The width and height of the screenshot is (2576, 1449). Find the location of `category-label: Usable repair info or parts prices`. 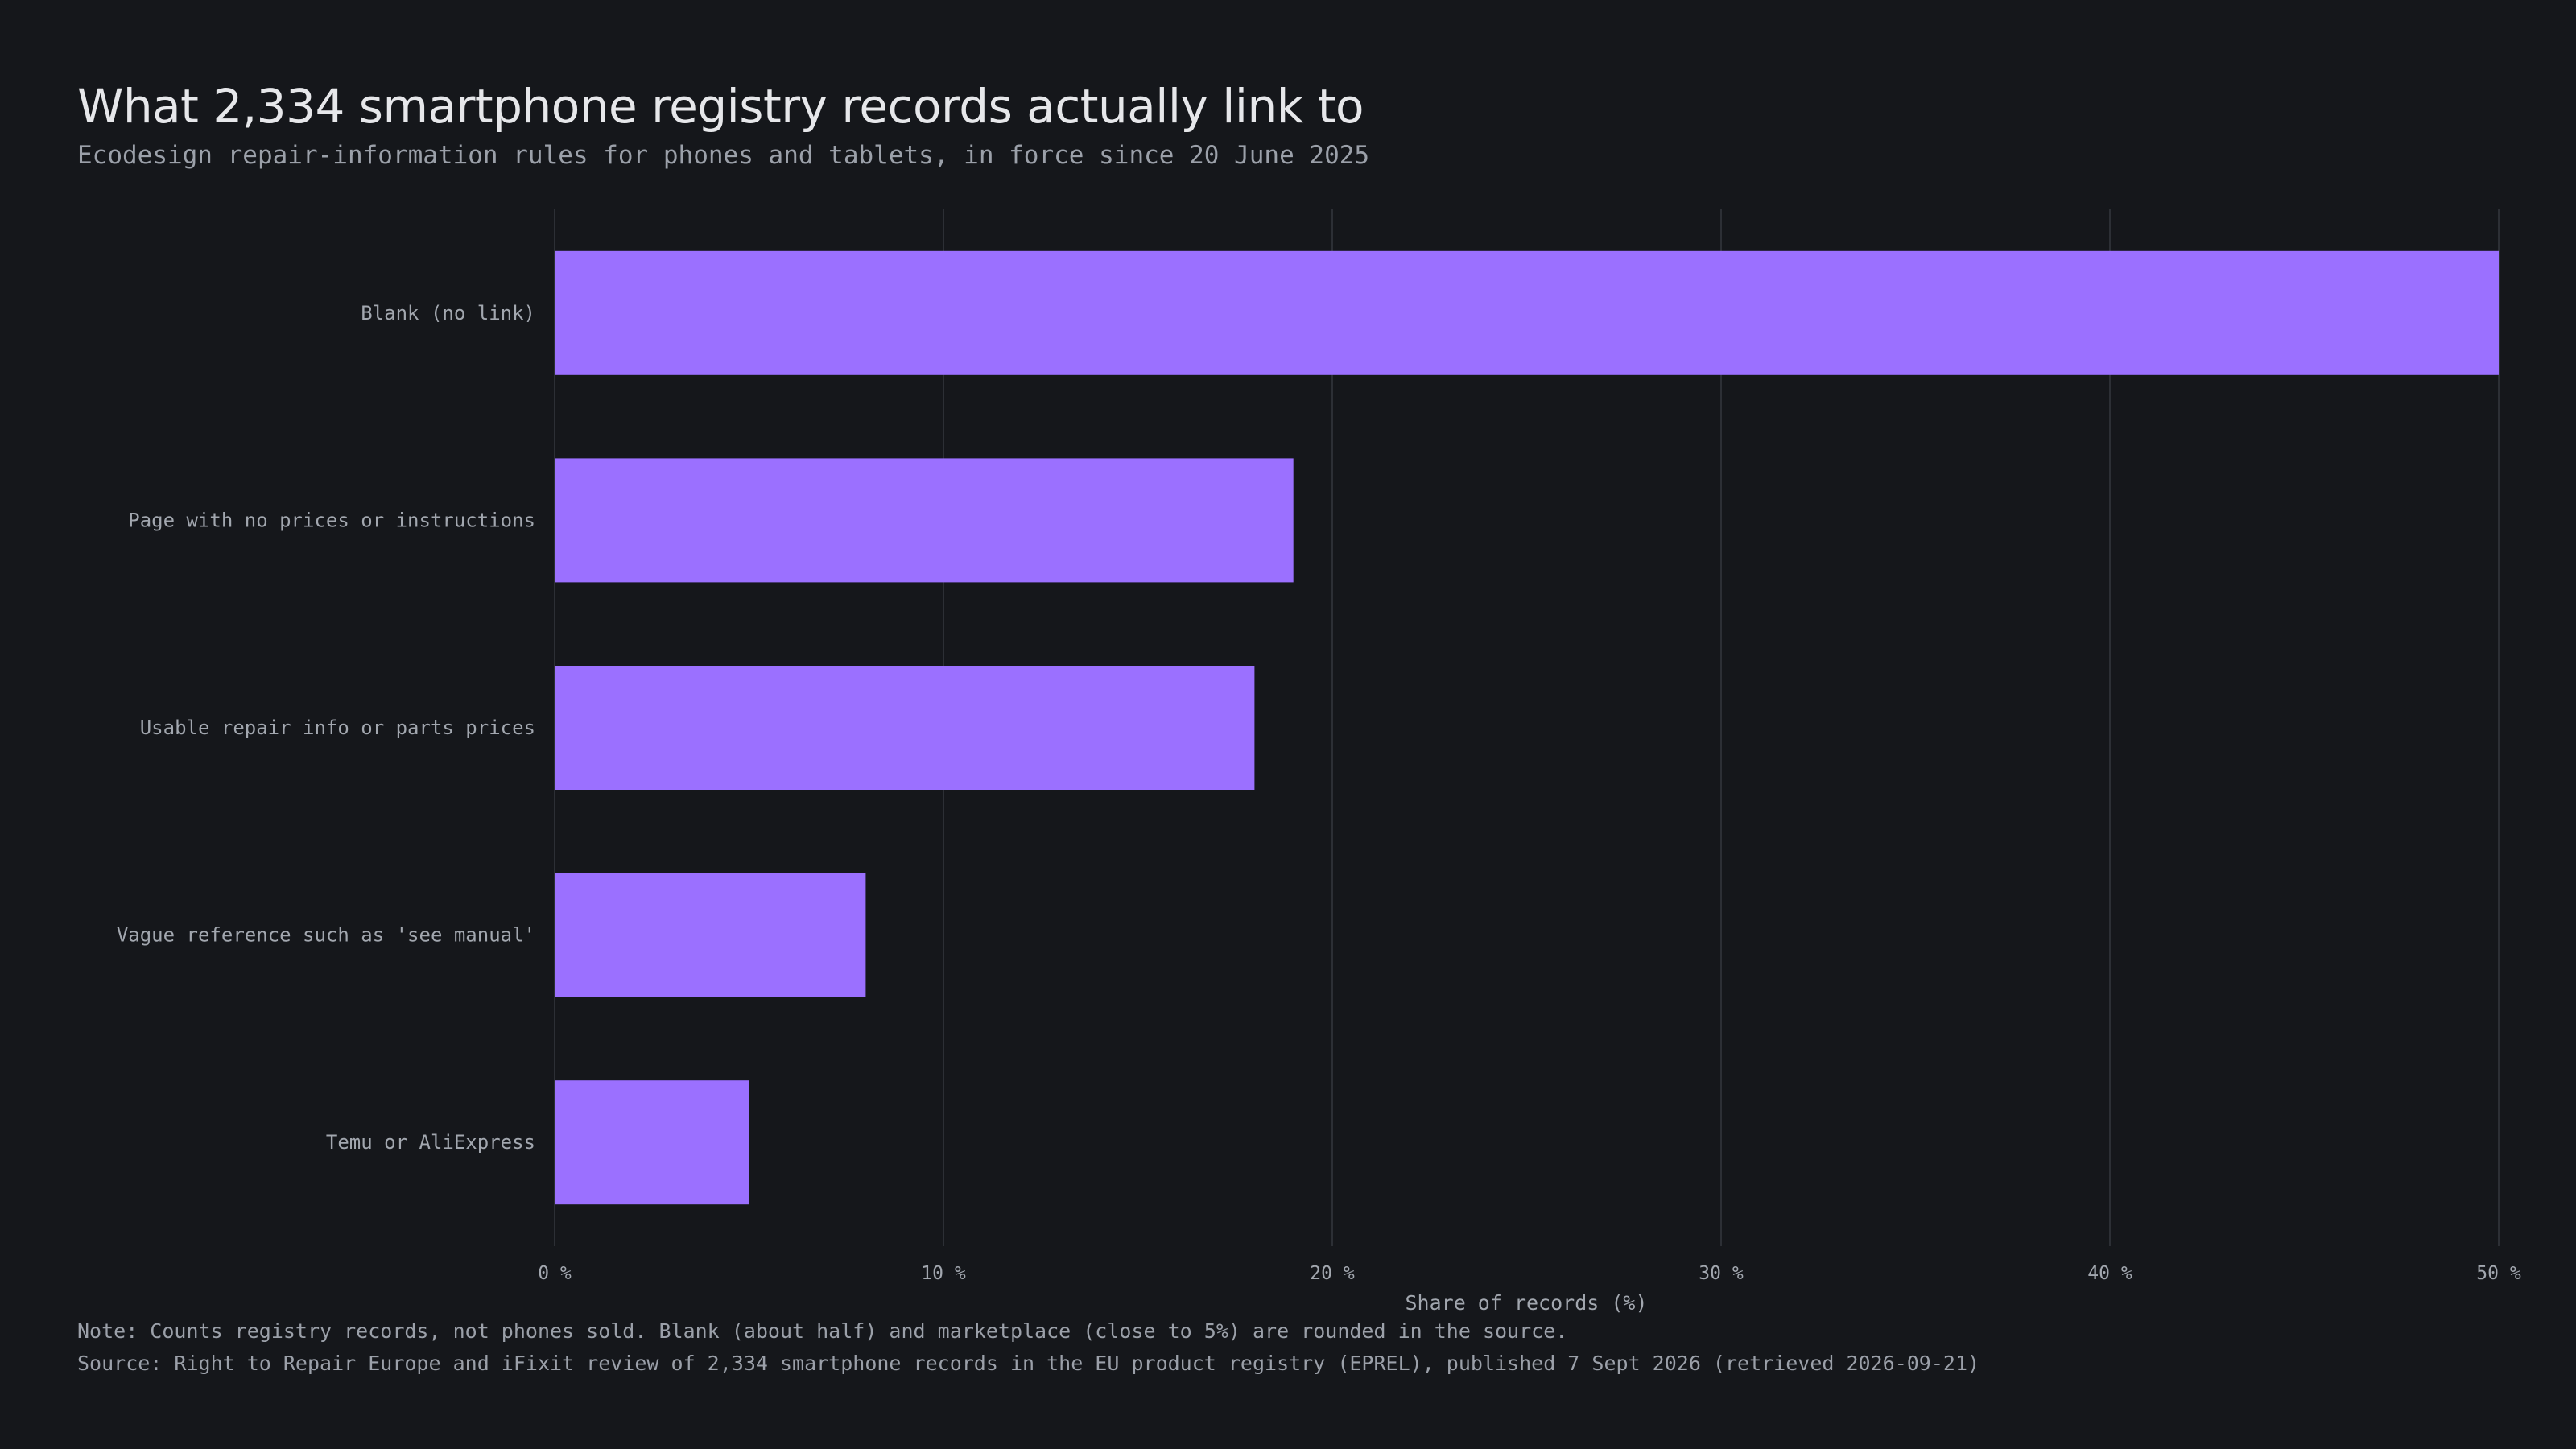

category-label: Usable repair info or parts prices is located at coordinates (337, 727).